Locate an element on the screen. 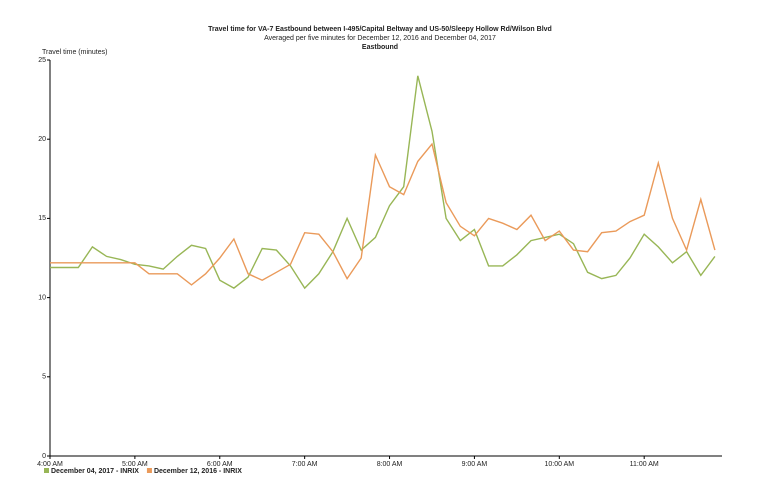 The width and height of the screenshot is (759, 488). y-axis-label: Travel time (minutes) is located at coordinates (74, 52).